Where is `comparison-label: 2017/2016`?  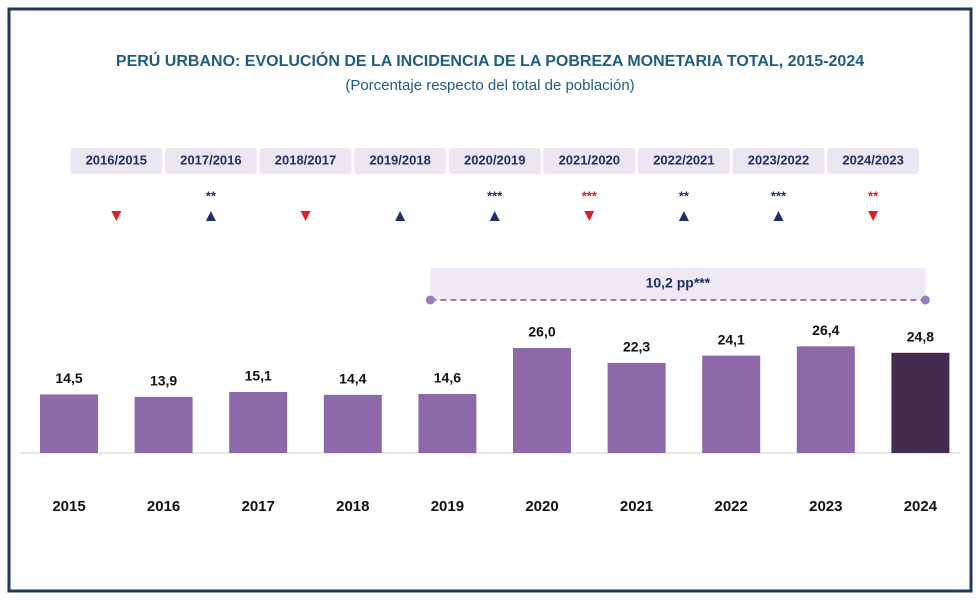 comparison-label: 2017/2016 is located at coordinates (210, 159).